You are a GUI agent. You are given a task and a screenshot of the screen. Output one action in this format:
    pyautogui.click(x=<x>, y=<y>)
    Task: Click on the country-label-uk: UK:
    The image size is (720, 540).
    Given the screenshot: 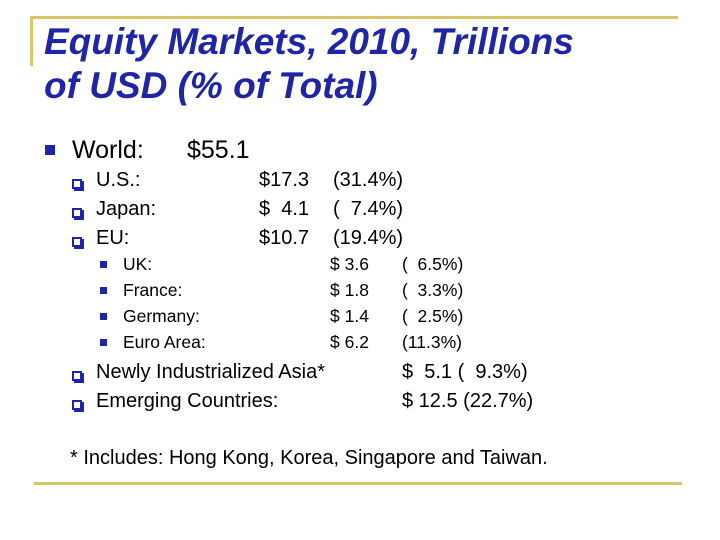 What is the action you would take?
    pyautogui.click(x=138, y=264)
    